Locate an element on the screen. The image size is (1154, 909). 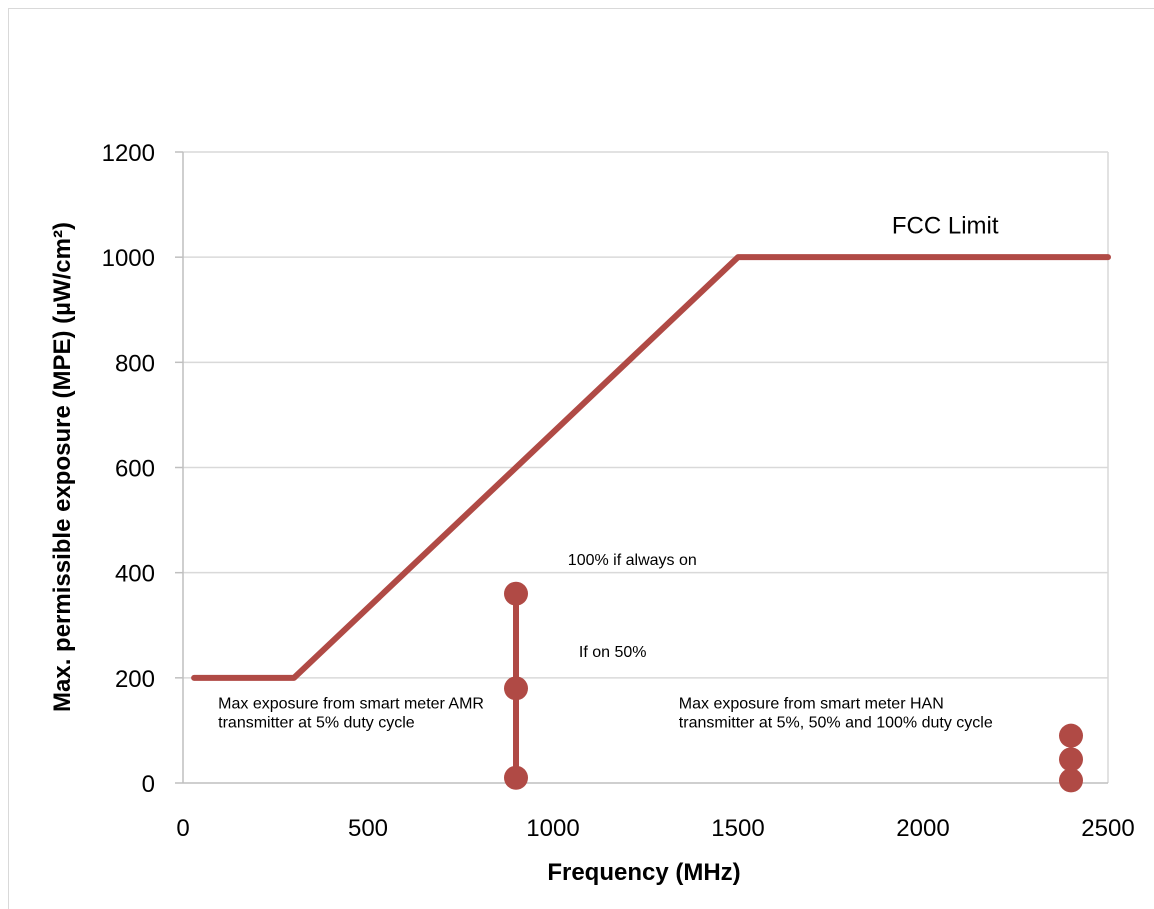
y-tick-label: 600 is located at coordinates (135, 469).